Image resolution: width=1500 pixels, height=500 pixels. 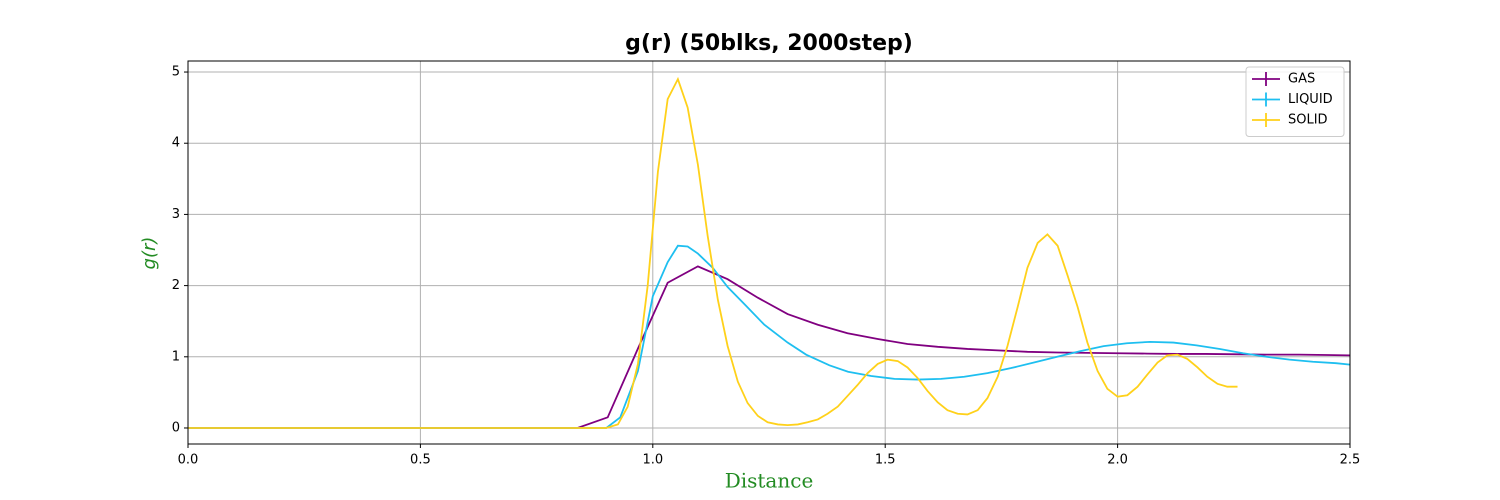 What do you see at coordinates (1301, 79) in the screenshot?
I see `legend-label: GAS` at bounding box center [1301, 79].